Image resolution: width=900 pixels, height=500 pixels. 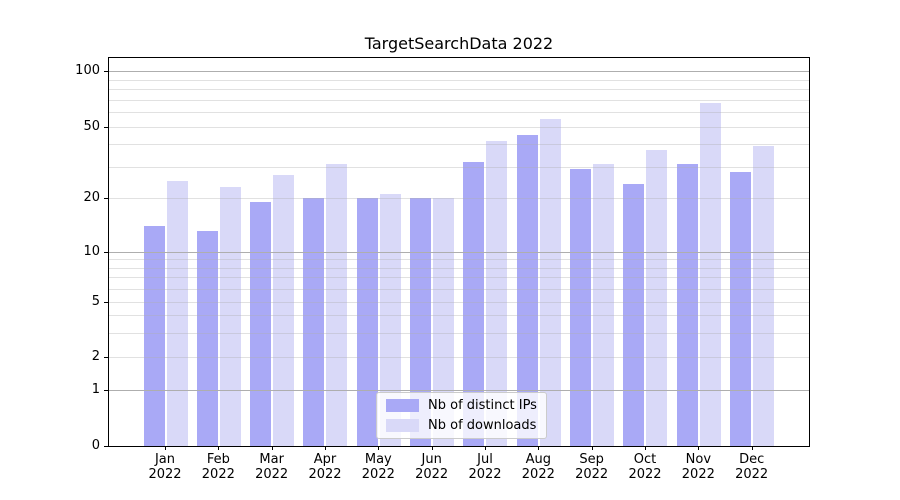 What do you see at coordinates (230, 316) in the screenshot?
I see `bar-downloads-feb` at bounding box center [230, 316].